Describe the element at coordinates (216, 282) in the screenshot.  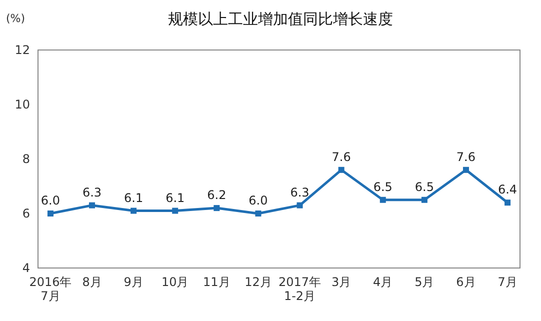
I see `x-tick-label: 11月` at that location.